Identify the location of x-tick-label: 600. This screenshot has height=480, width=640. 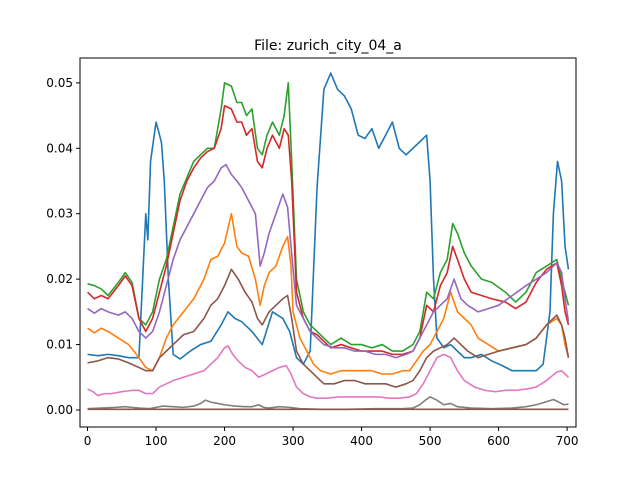
(498, 441).